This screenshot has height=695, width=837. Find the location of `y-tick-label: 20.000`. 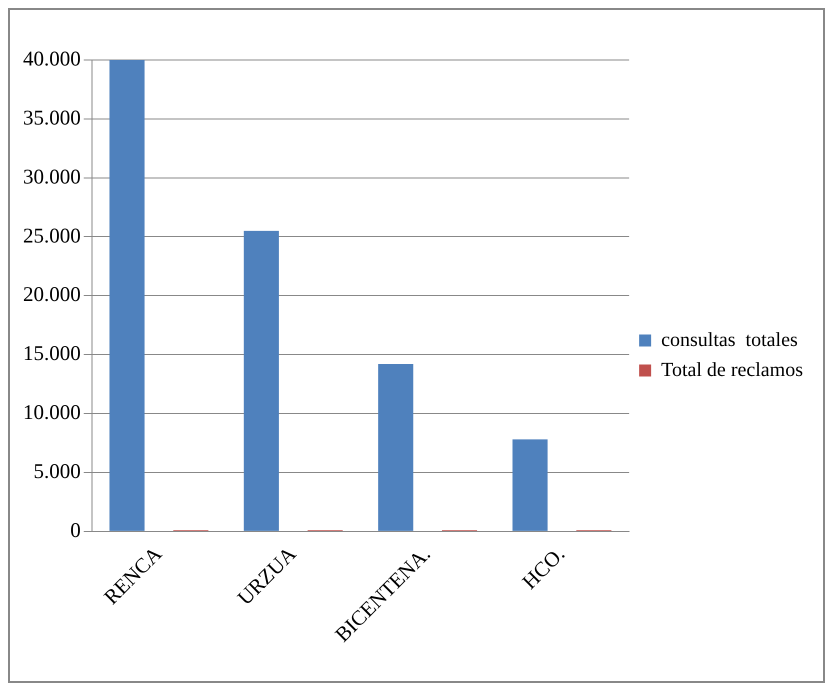

y-tick-label: 20.000 is located at coordinates (52, 294).